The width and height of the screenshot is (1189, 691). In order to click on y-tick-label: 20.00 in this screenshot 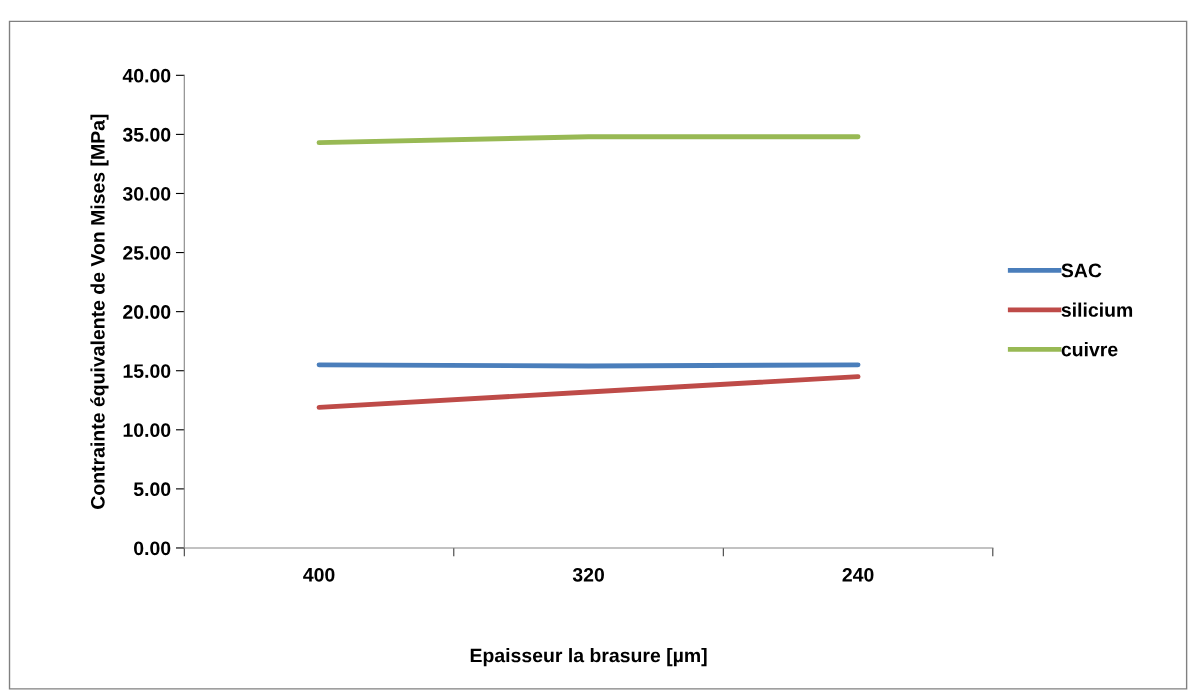, I will do `click(147, 312)`.